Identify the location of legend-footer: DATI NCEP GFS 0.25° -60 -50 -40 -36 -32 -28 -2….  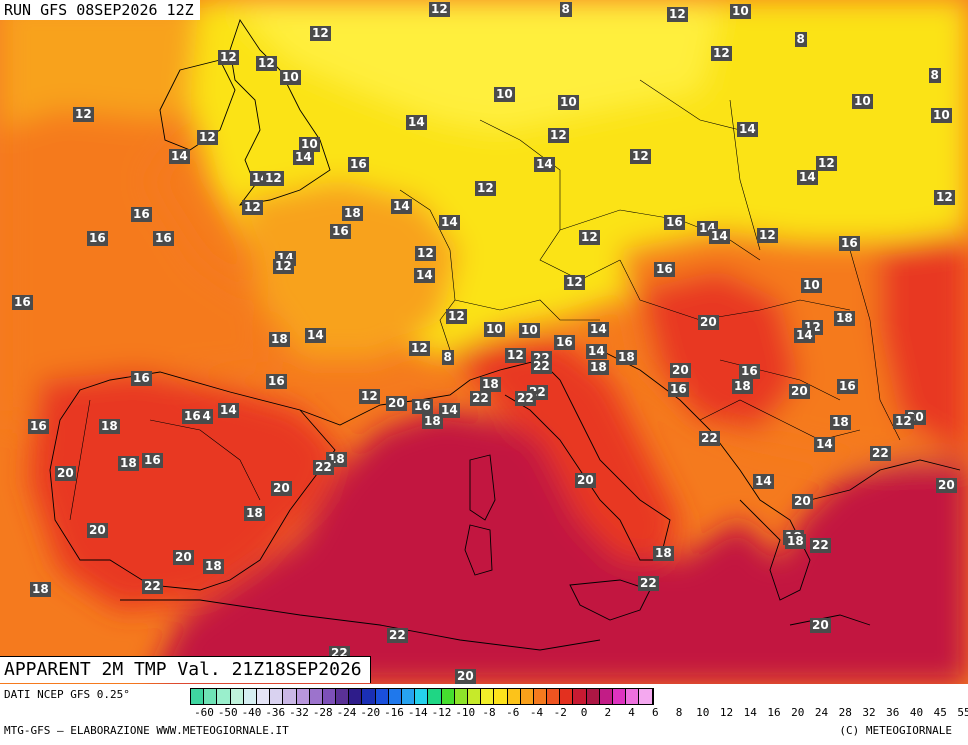
(484, 714).